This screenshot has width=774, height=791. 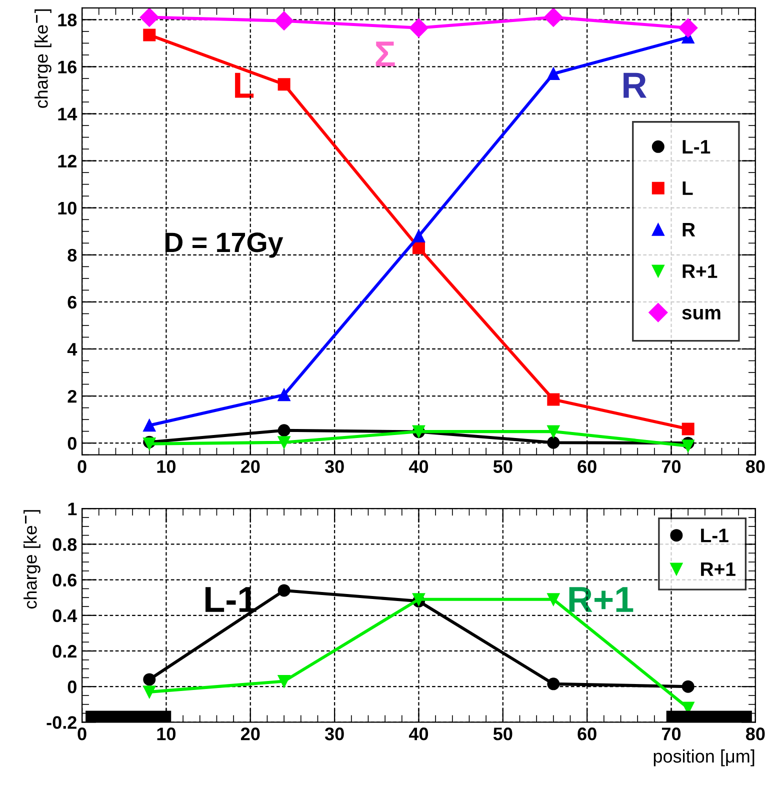 I want to click on annotation: D = 17Gy, so click(x=224, y=245).